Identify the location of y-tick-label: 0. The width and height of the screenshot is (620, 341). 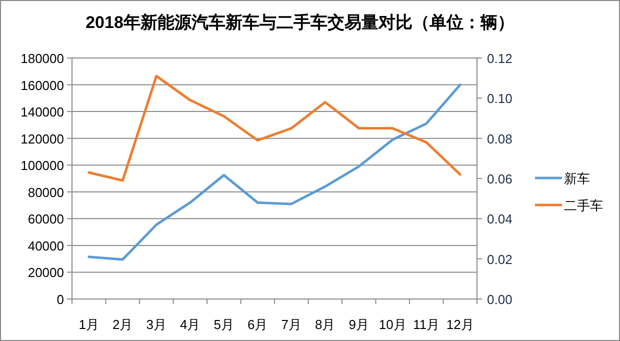
(60, 299).